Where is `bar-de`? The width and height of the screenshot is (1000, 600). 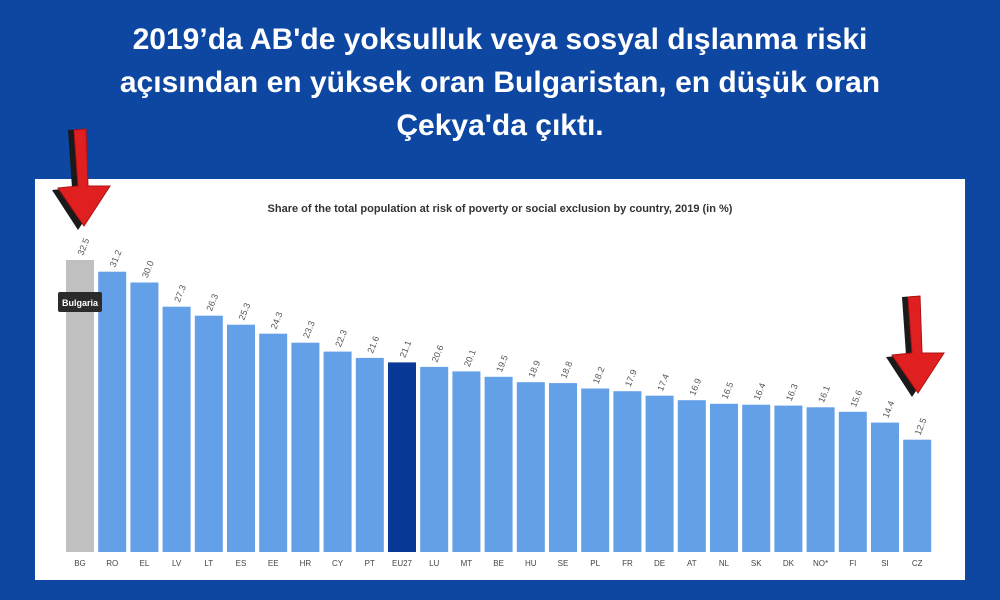 bar-de is located at coordinates (659, 473).